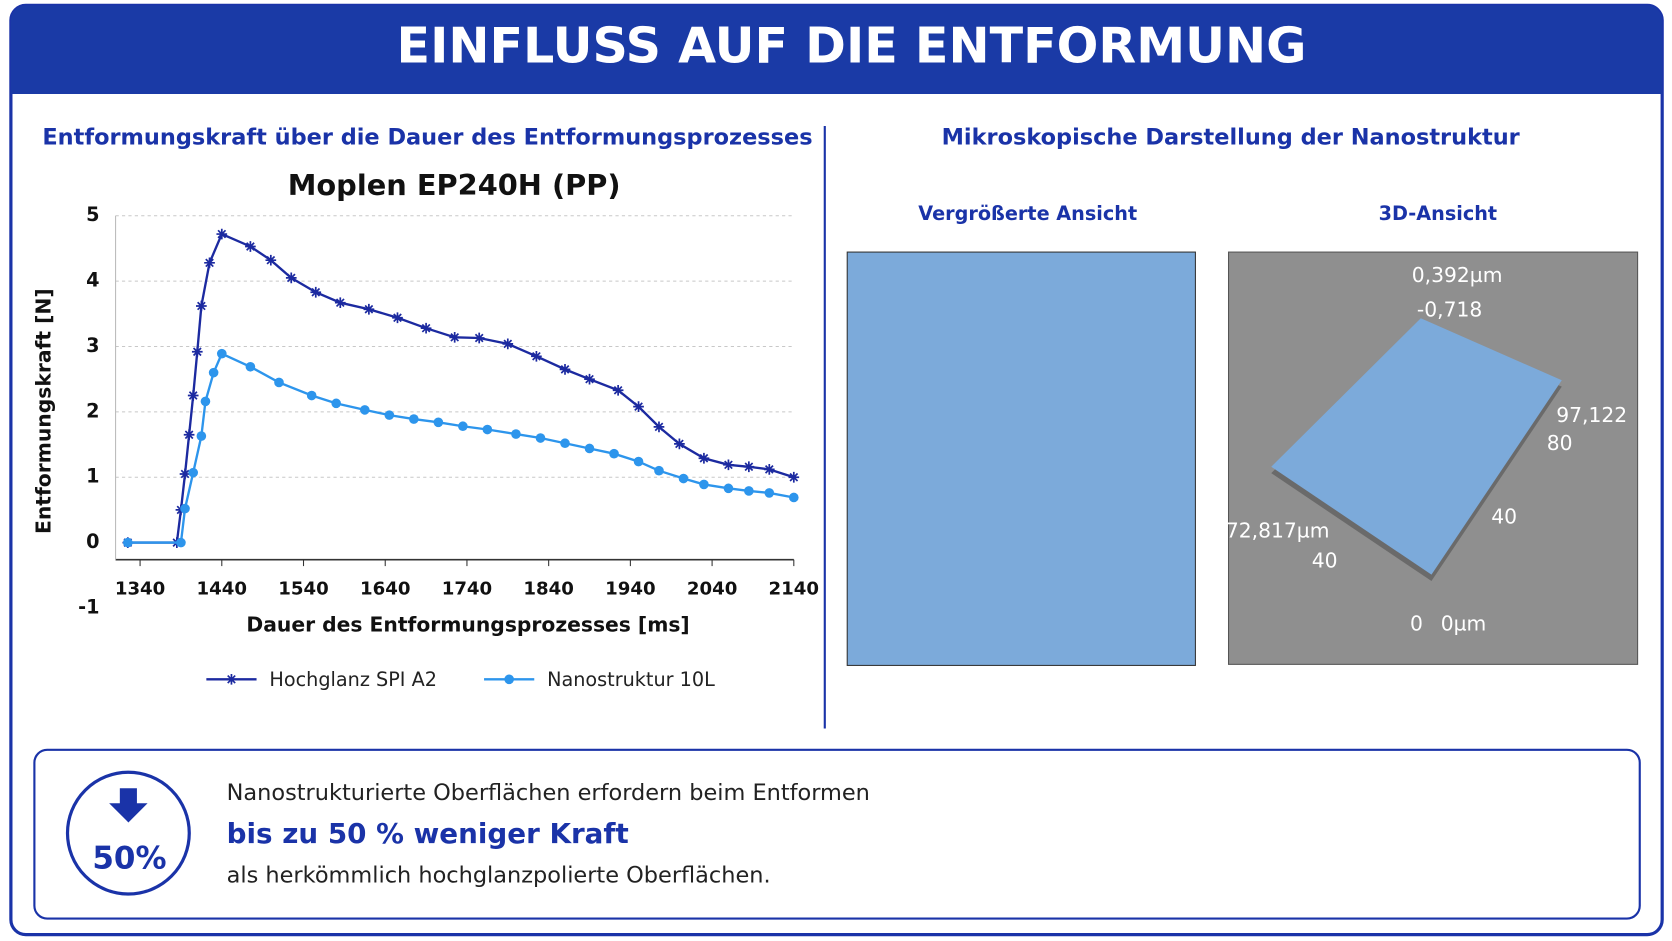 The image size is (1672, 941). I want to click on y-tick-label: 0, so click(92, 541).